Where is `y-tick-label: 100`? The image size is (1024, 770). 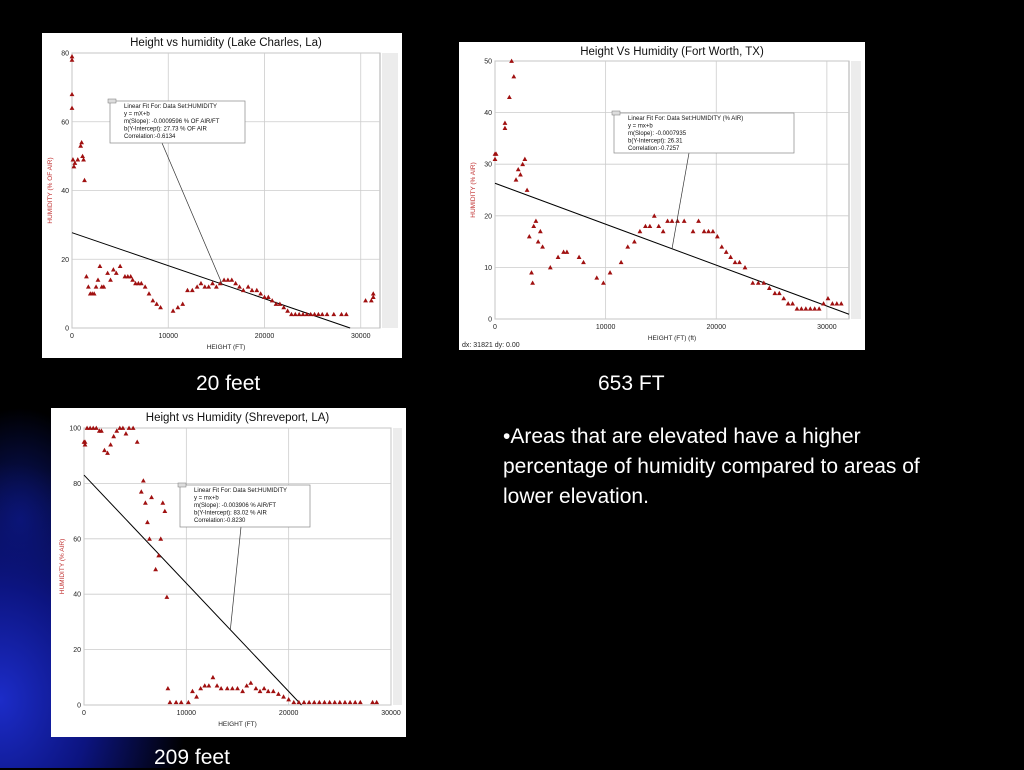
y-tick-label: 100 is located at coordinates (75, 429).